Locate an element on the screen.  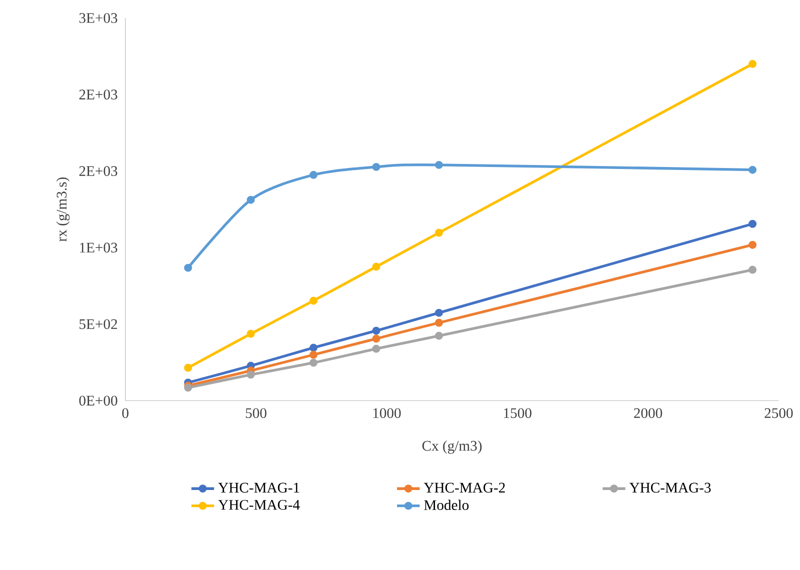
y-tick-label: 5E+02 is located at coordinates (98, 324).